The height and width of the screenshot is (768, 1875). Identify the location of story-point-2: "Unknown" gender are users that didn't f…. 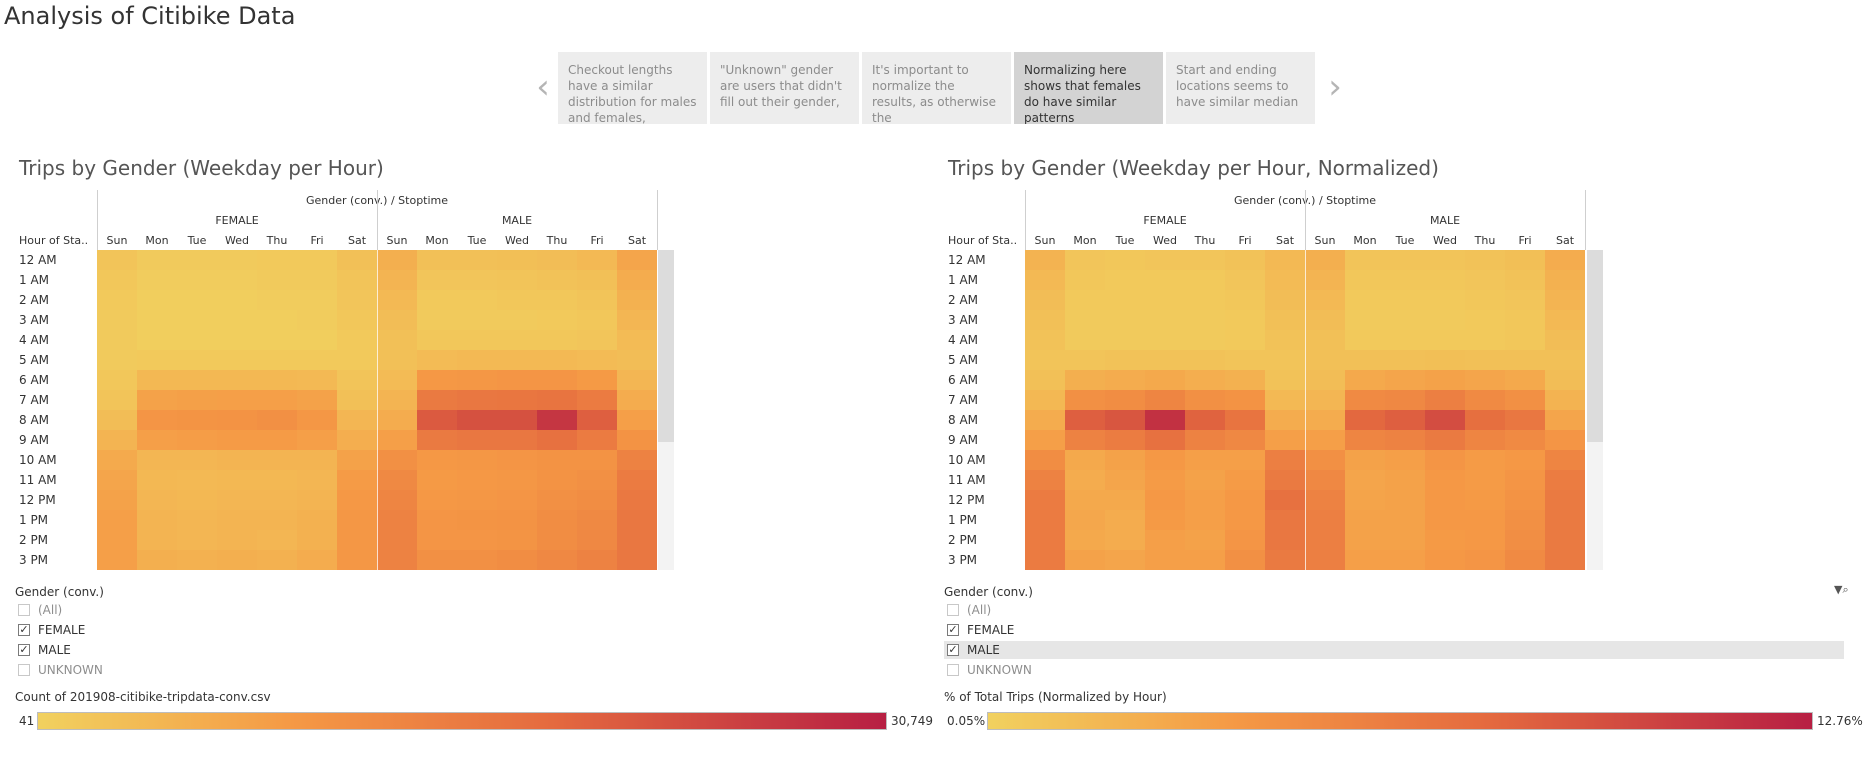
(784, 88).